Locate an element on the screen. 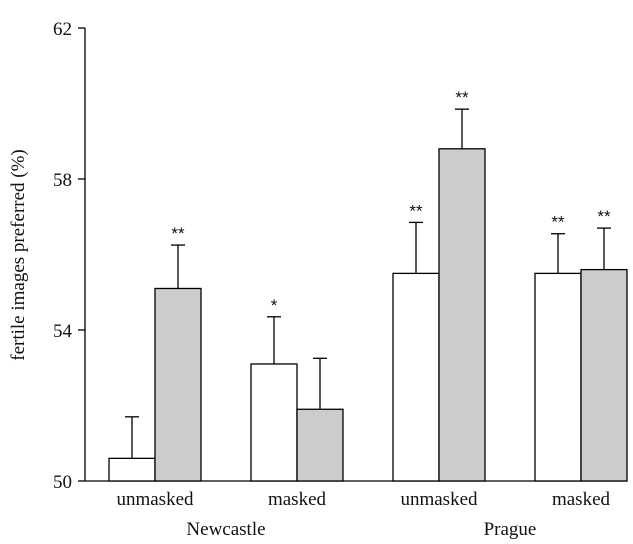 The width and height of the screenshot is (633, 544). y-axis: 50 54 58 62 is located at coordinates (69, 256).